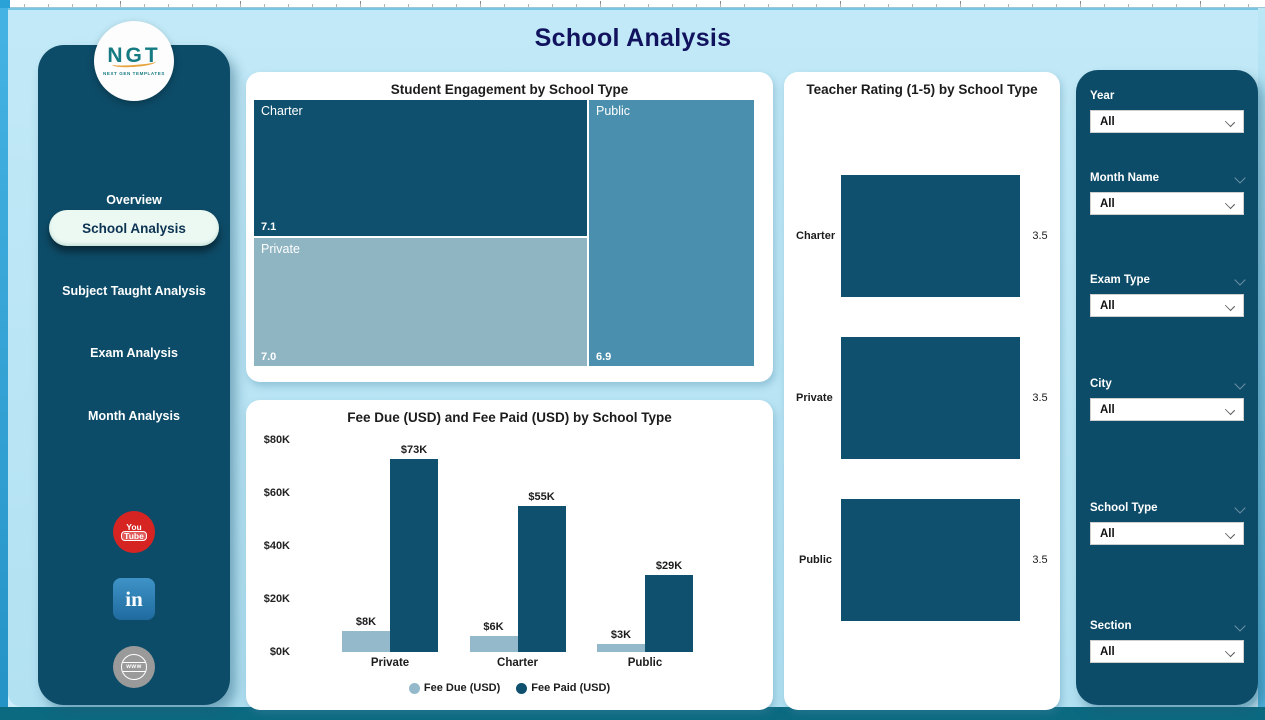  I want to click on filter-year-dropdown: All, so click(1167, 121).